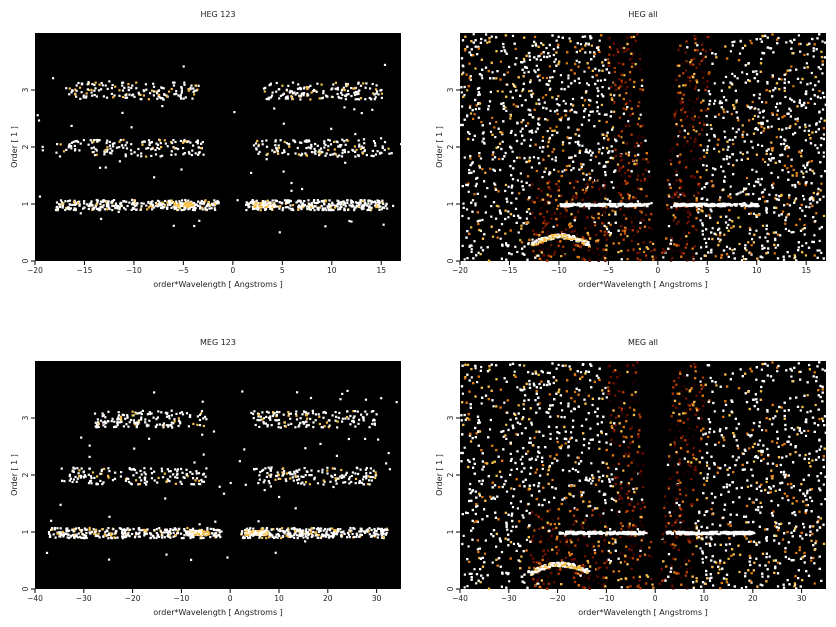  What do you see at coordinates (25, 146) in the screenshot?
I see `y-tick-label: 2` at bounding box center [25, 146].